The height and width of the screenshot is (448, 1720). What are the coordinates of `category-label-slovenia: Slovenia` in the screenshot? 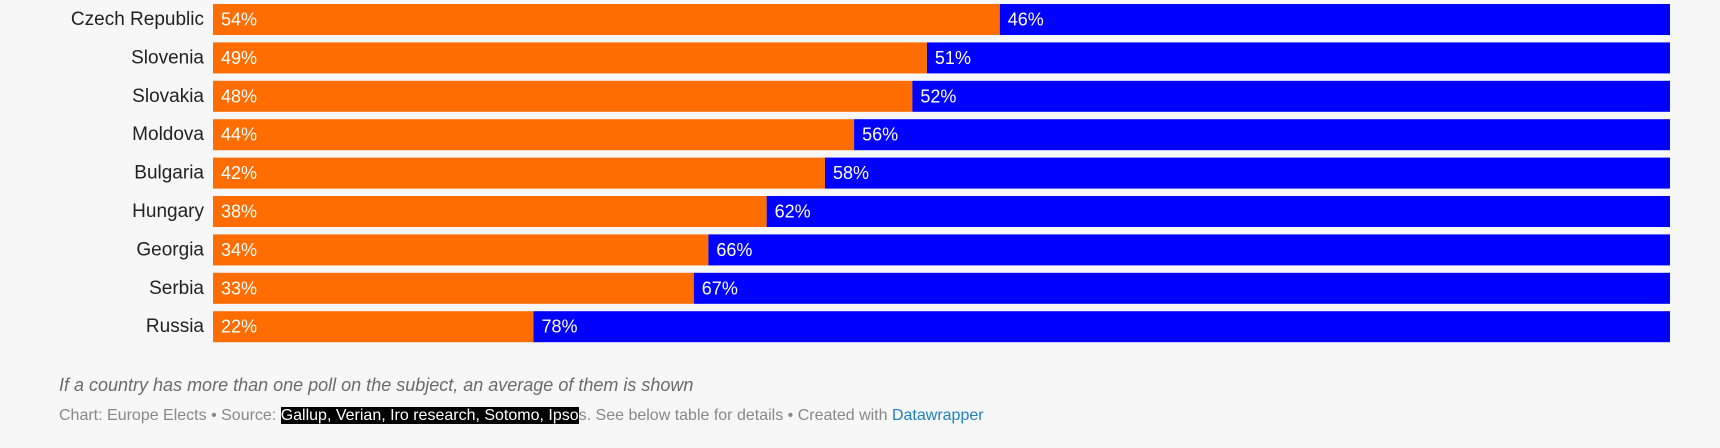 It's located at (167, 57).